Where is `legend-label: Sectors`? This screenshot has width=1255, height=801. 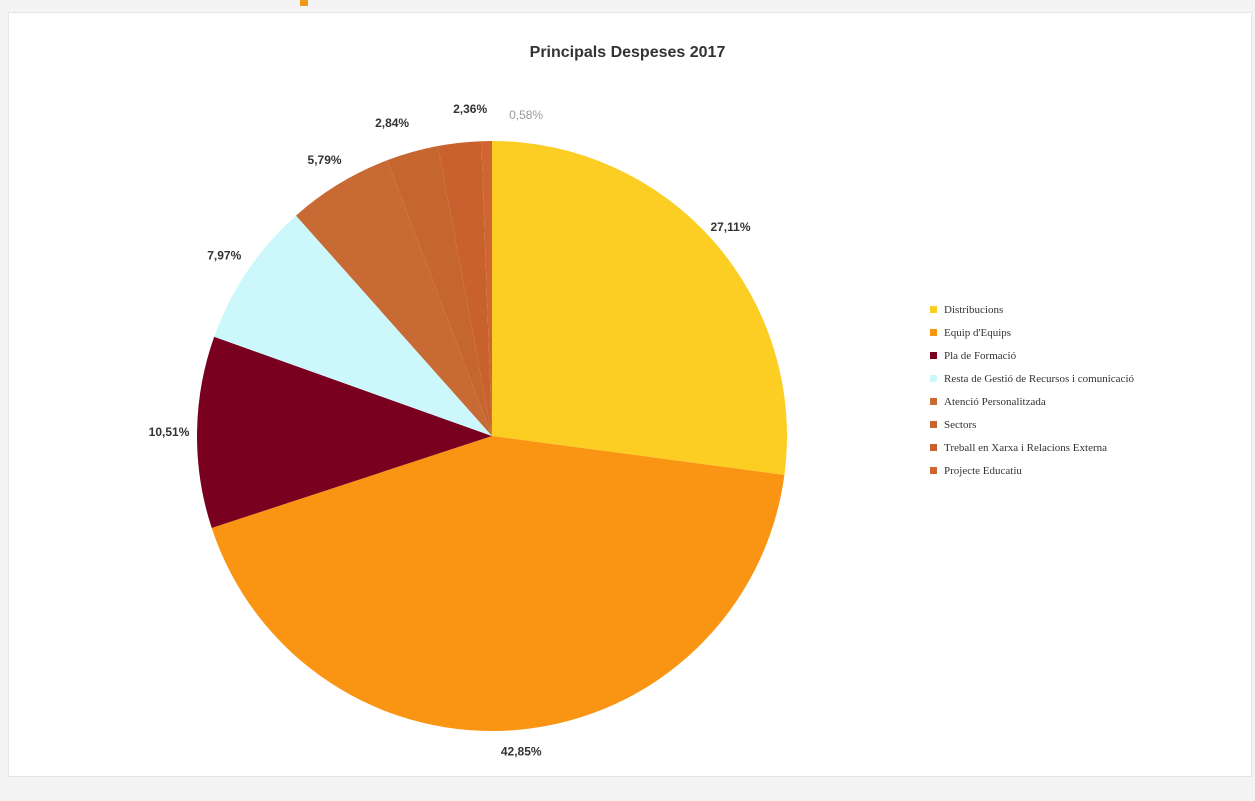 legend-label: Sectors is located at coordinates (960, 424).